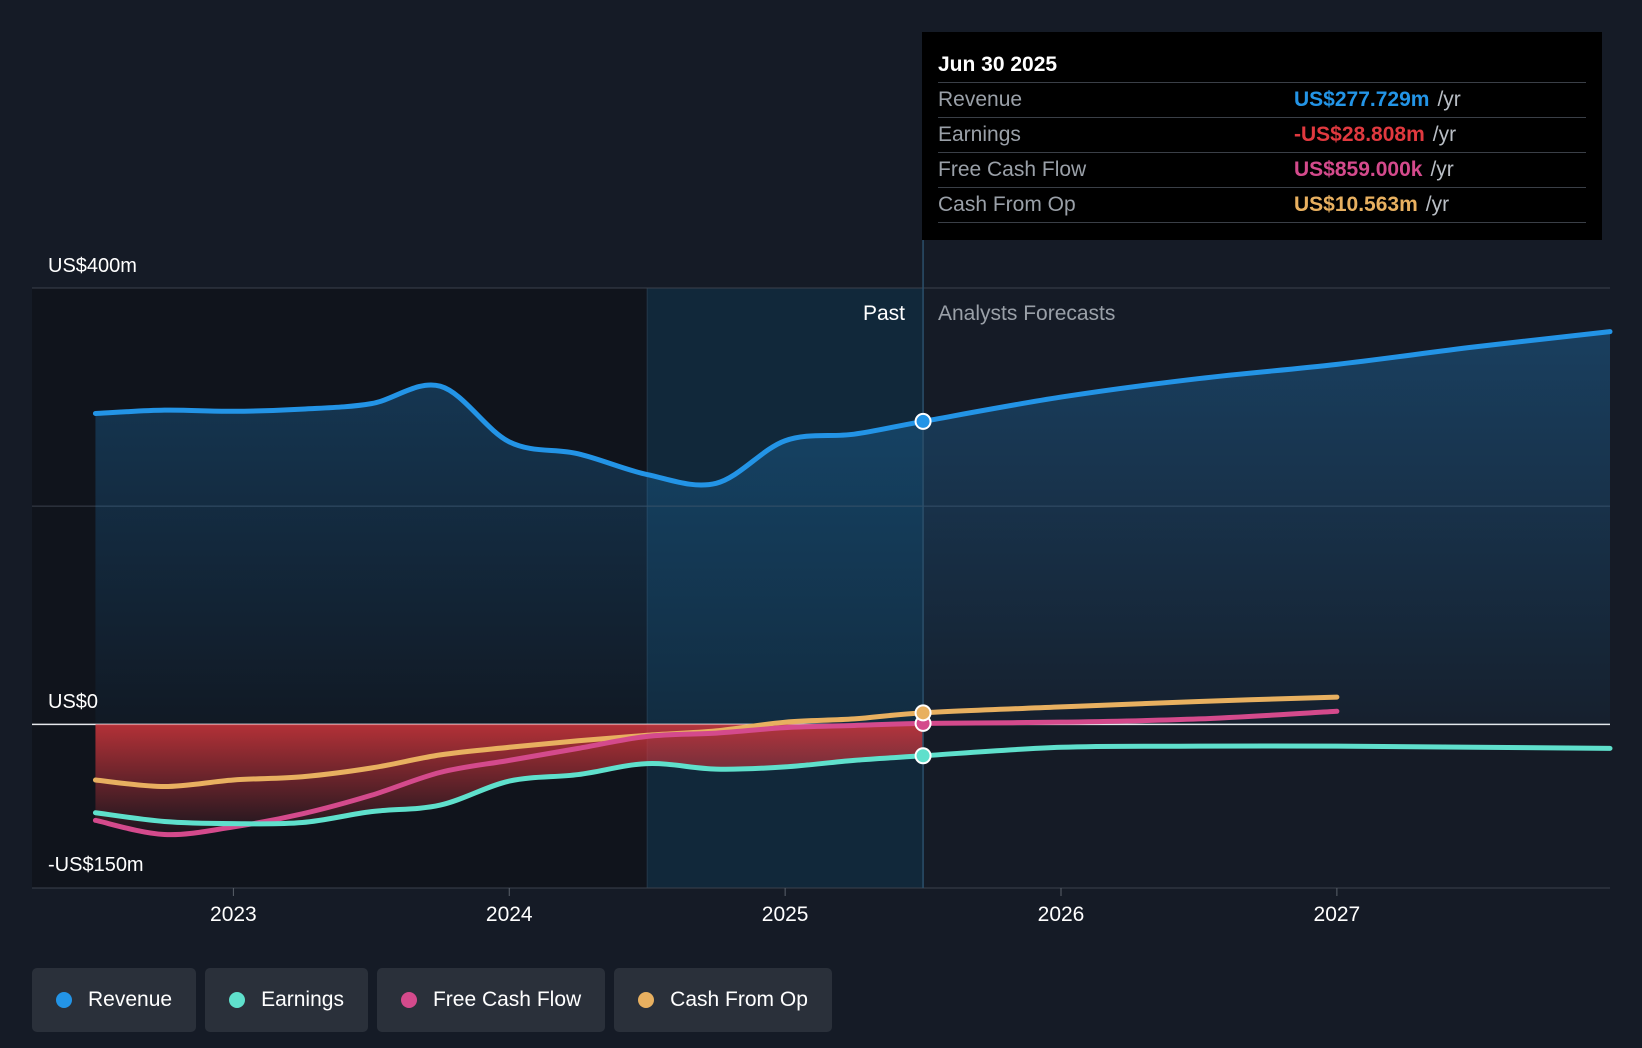 This screenshot has height=1048, width=1642. I want to click on legend-dot-revenue, so click(64, 1000).